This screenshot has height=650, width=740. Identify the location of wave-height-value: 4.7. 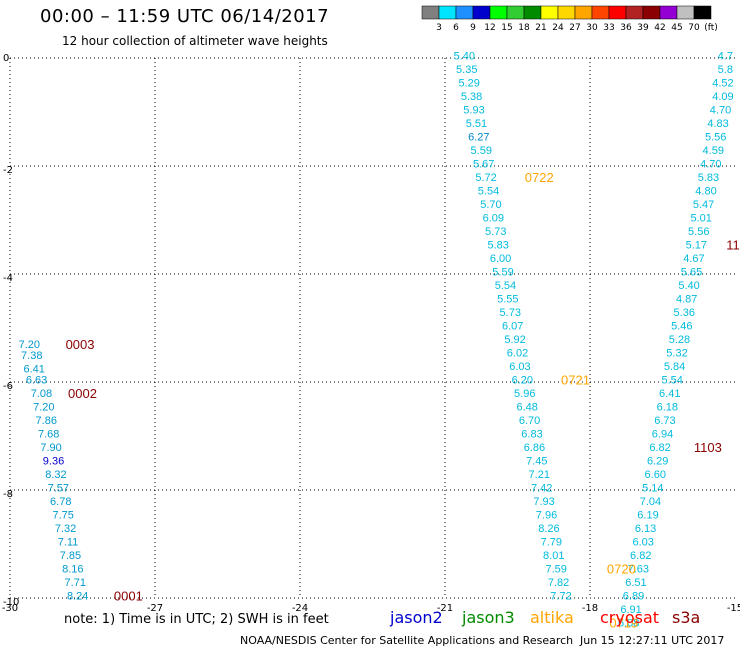
(725, 56).